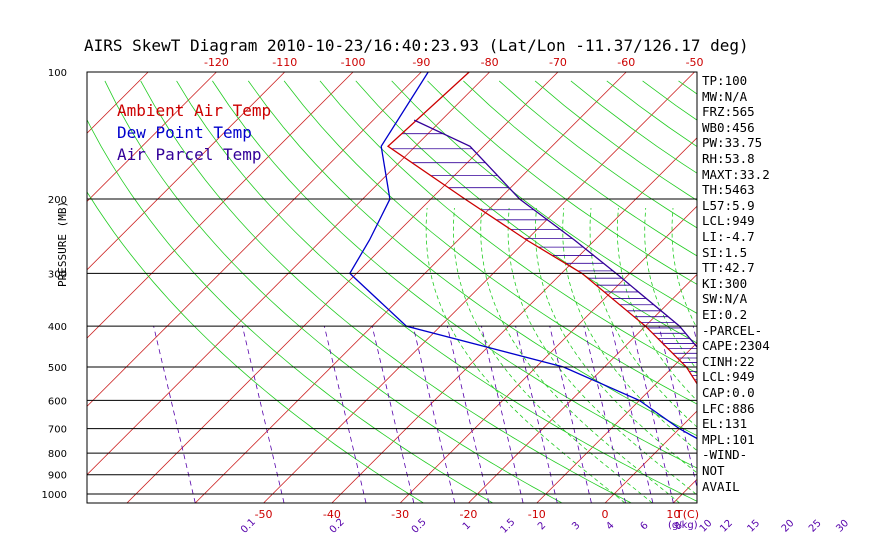 The height and width of the screenshot is (560, 870). Describe the element at coordinates (57, 401) in the screenshot. I see `pressure-tick-label: 600` at that location.